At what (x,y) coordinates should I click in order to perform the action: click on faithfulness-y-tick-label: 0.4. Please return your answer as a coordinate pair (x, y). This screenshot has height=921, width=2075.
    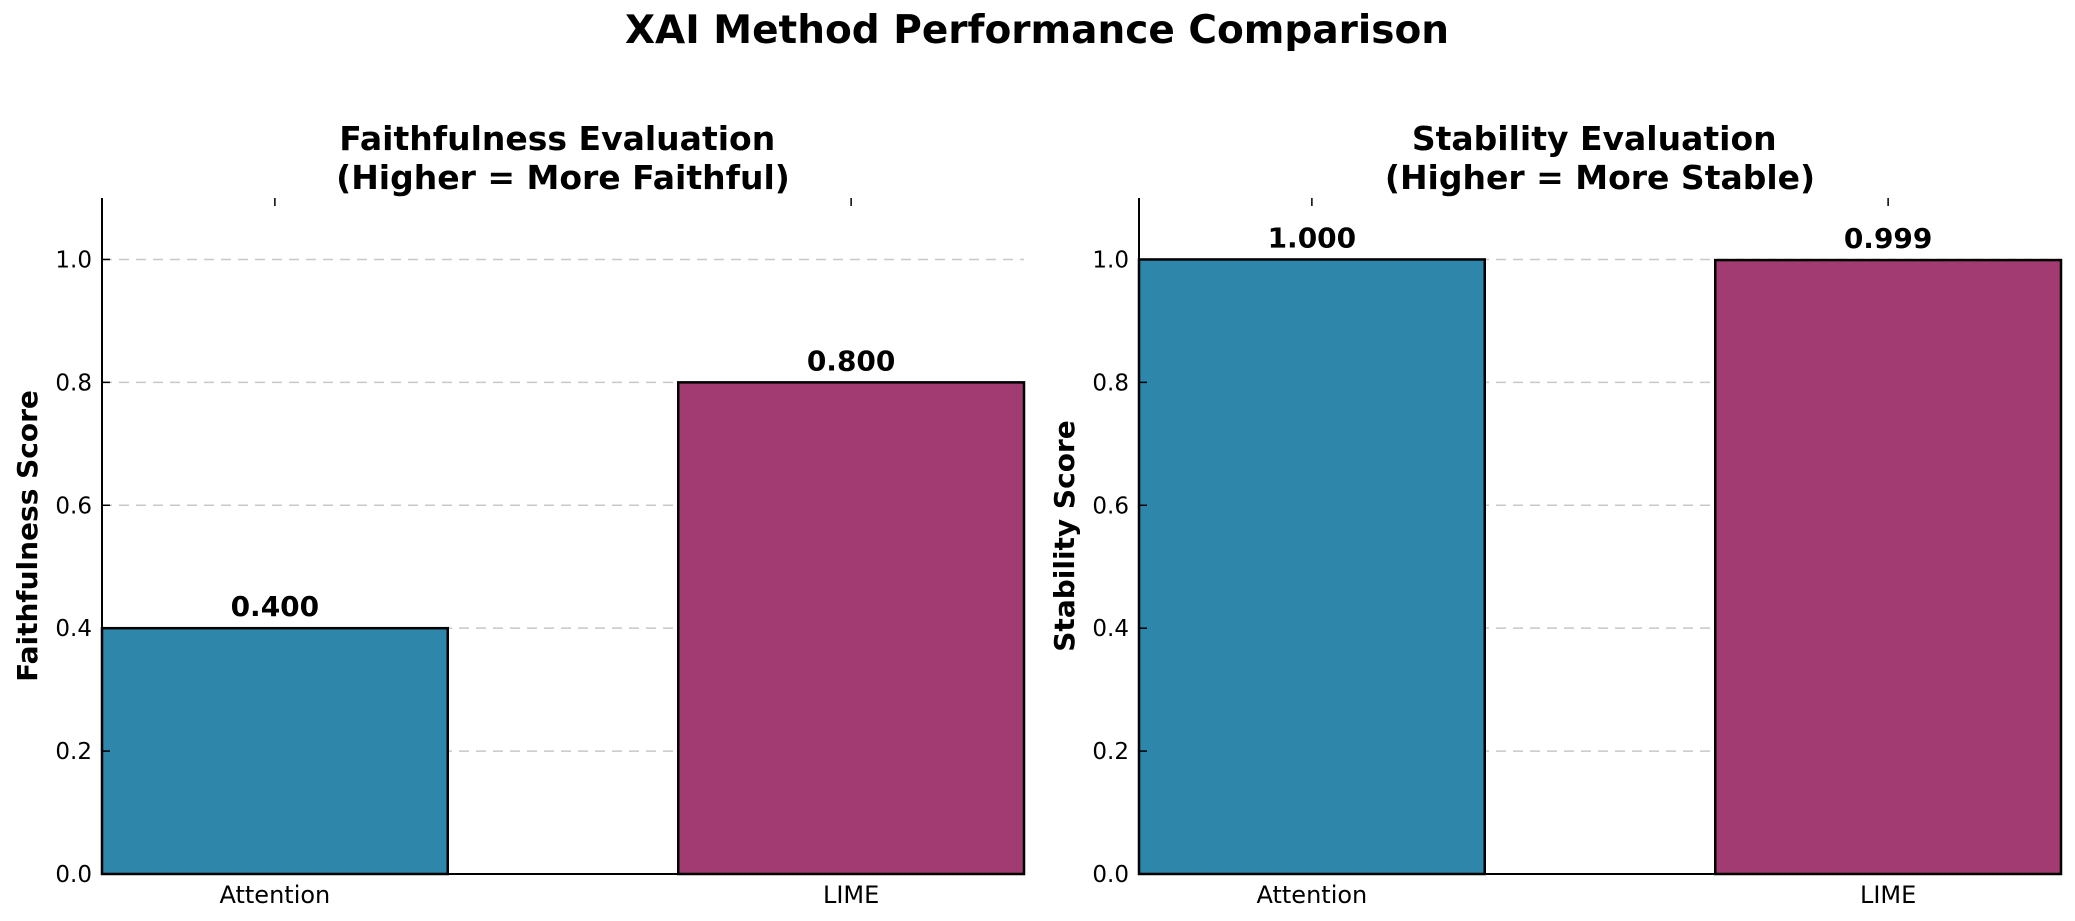
    Looking at the image, I should click on (73, 629).